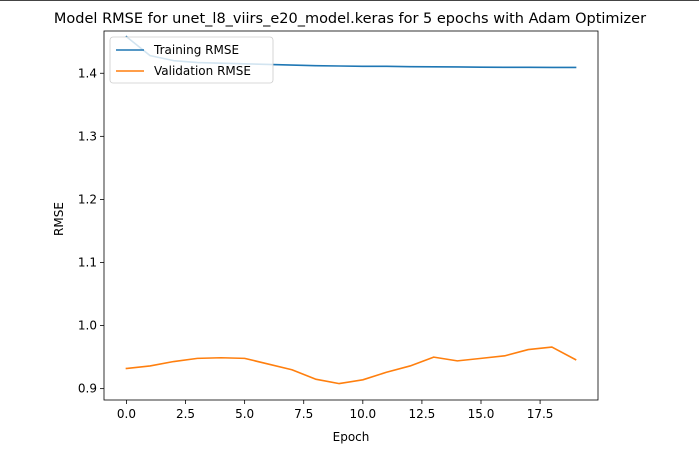 This screenshot has width=699, height=454. Describe the element at coordinates (87, 262) in the screenshot. I see `y-tick-label: 1.1` at that location.